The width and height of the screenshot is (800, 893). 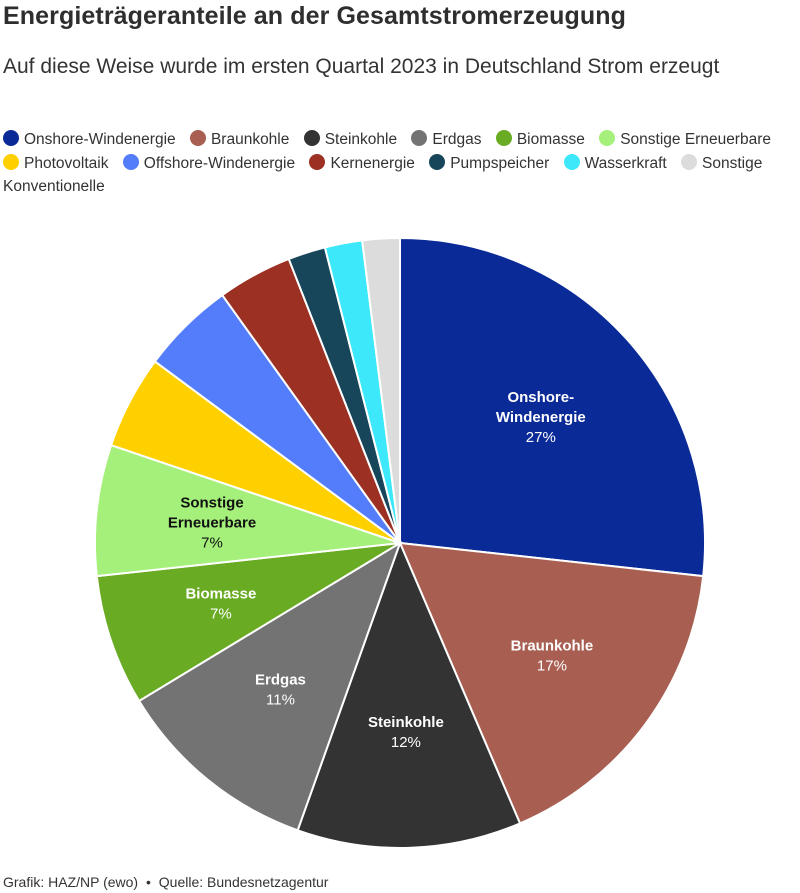 I want to click on slice-name-label: Windenergie, so click(x=541, y=417).